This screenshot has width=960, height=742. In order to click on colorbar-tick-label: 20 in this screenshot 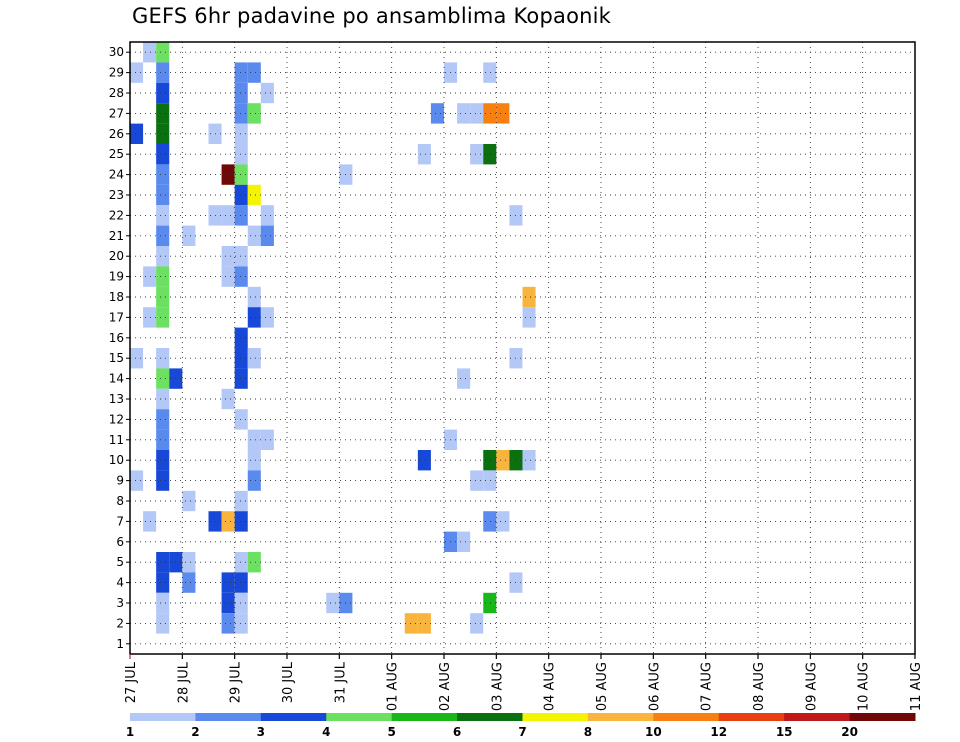, I will do `click(849, 732)`.